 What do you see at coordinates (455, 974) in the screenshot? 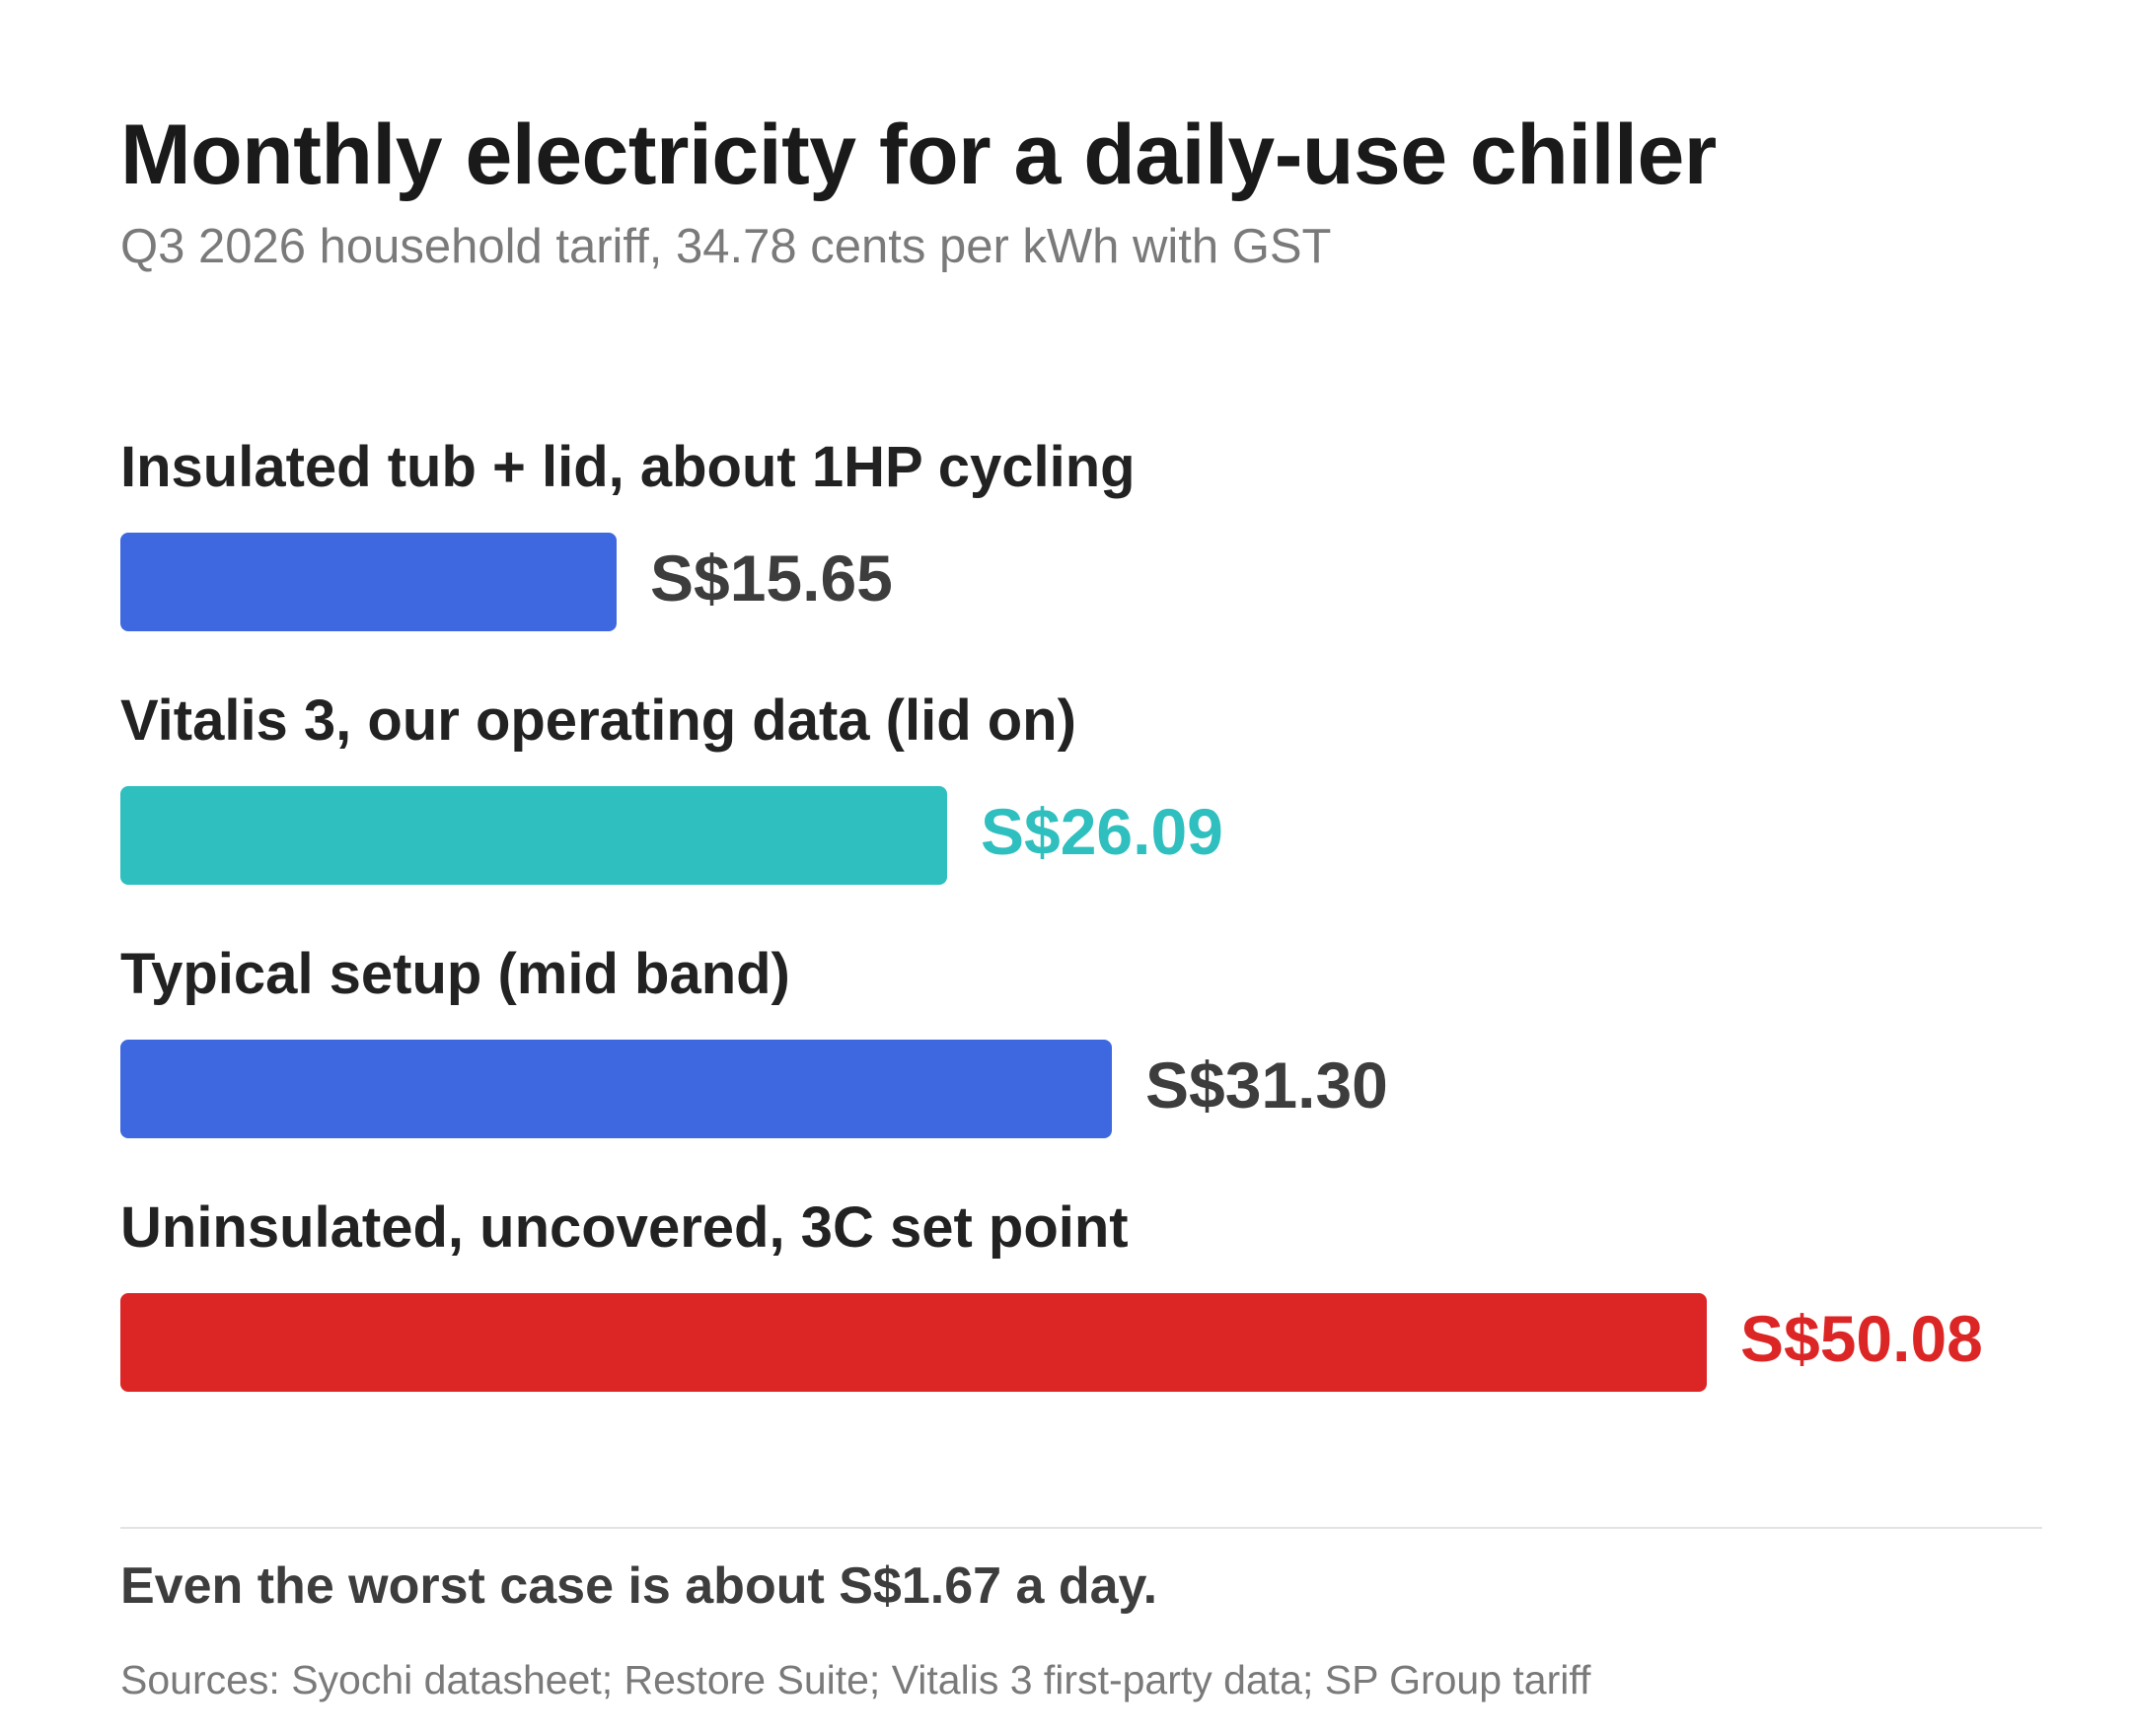
I see `category-label: Typical setup (mid band)` at bounding box center [455, 974].